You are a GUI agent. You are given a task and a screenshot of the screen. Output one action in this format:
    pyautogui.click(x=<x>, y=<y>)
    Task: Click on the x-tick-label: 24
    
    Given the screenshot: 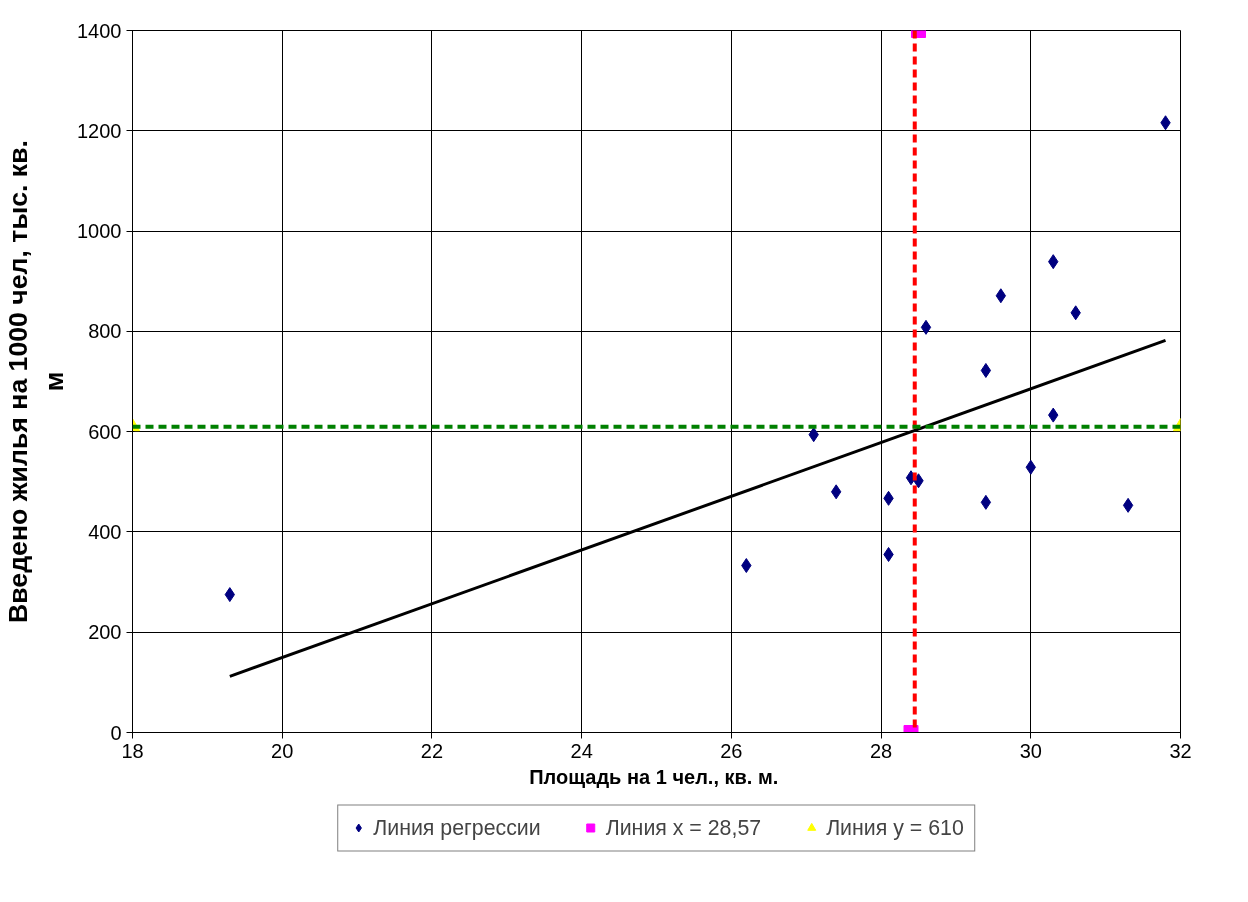 What is the action you would take?
    pyautogui.click(x=581, y=750)
    